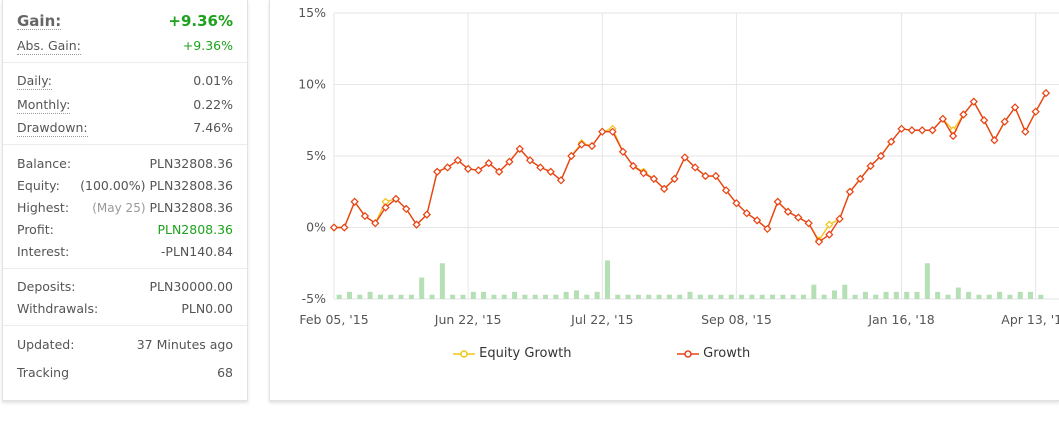 The image size is (1059, 428). I want to click on y-tick-label: 10%, so click(312, 84).